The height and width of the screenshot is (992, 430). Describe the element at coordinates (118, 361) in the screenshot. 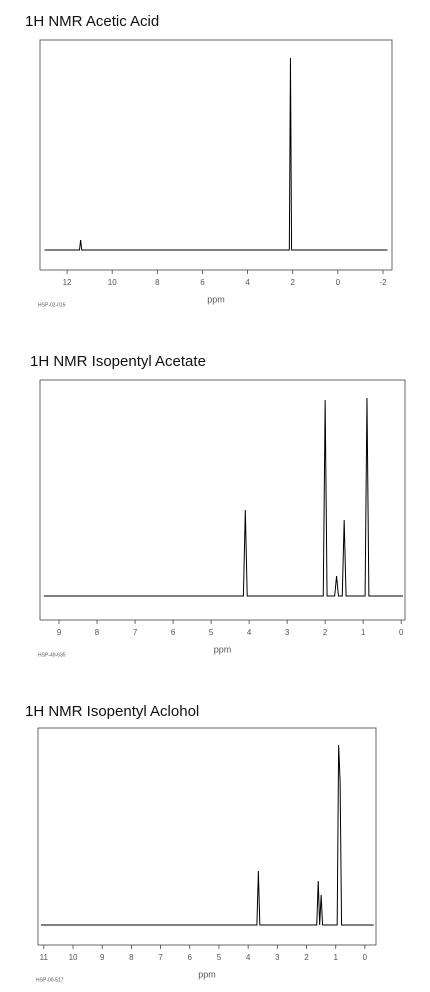

I see `chart-title: 1H NMR Isopentyl Acetate` at that location.